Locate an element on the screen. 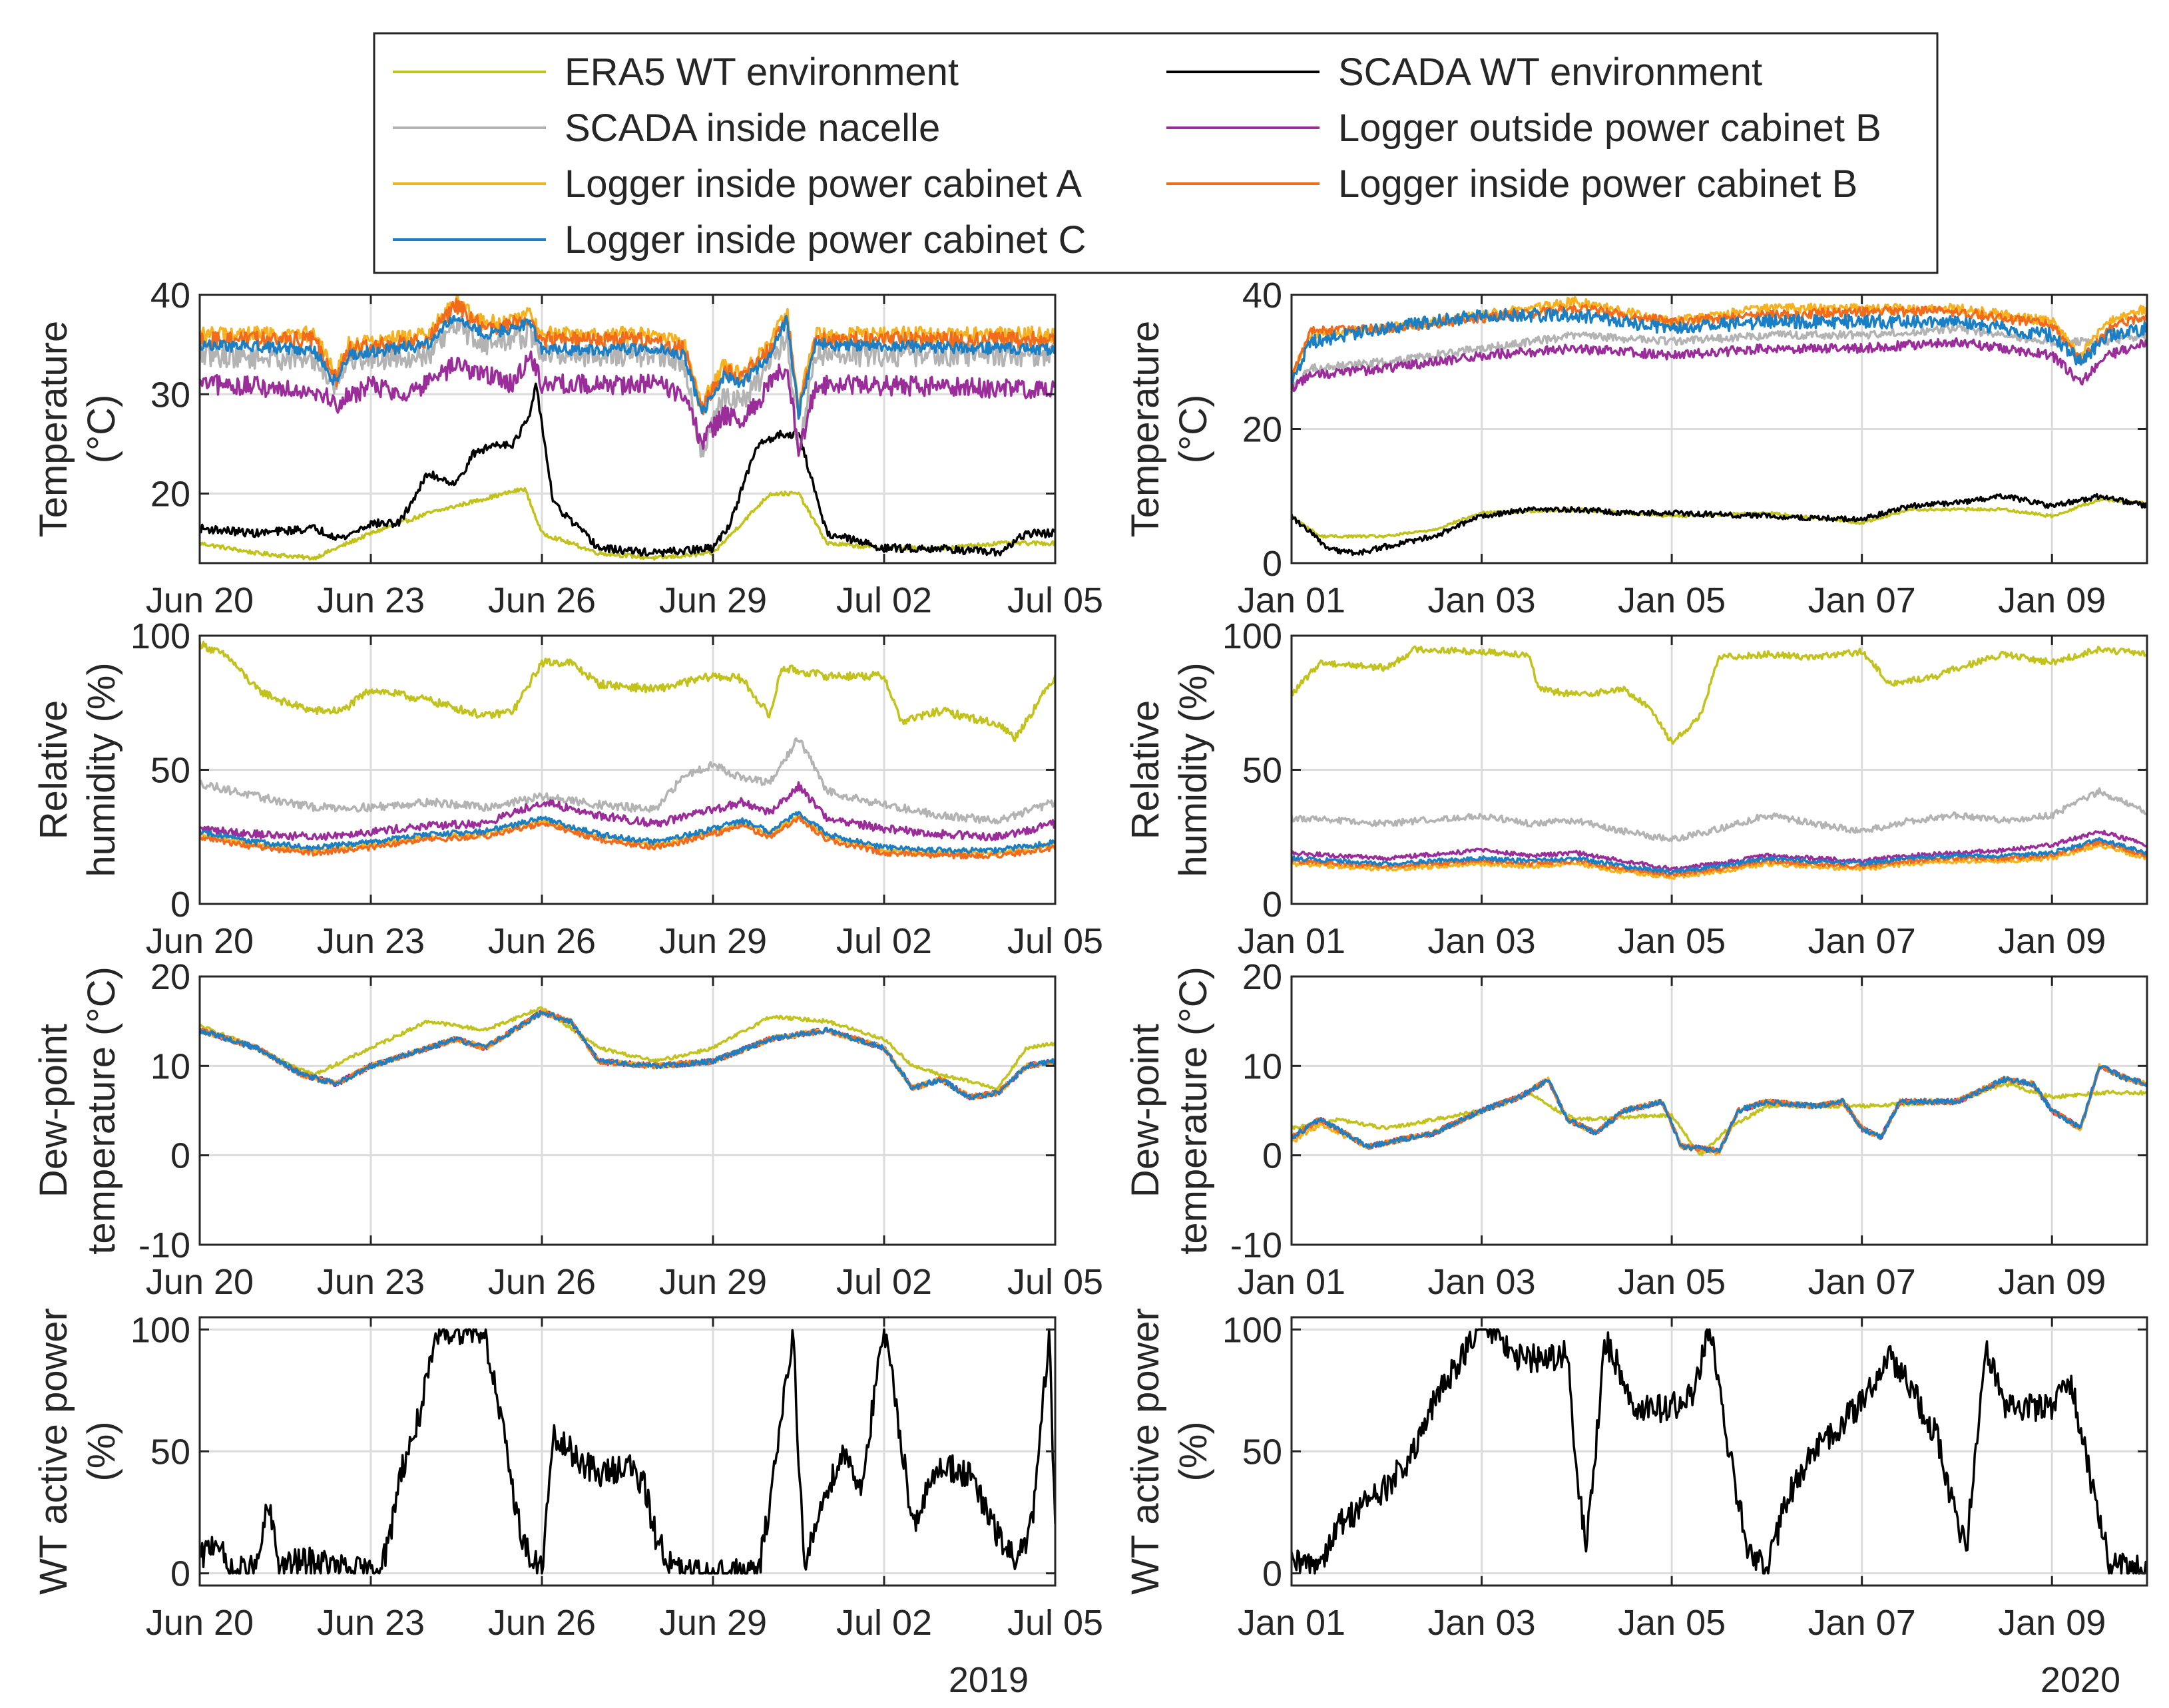  y-axis-label-line: (%) is located at coordinates (1193, 1451).